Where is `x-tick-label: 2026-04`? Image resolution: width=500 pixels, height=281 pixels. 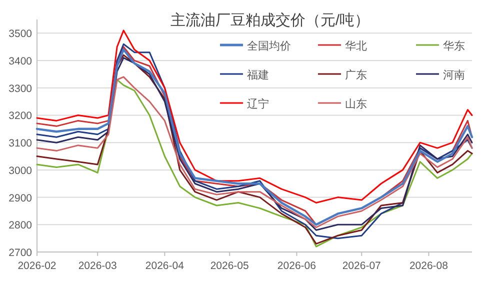 x-tick-label: 2026-04 is located at coordinates (164, 266).